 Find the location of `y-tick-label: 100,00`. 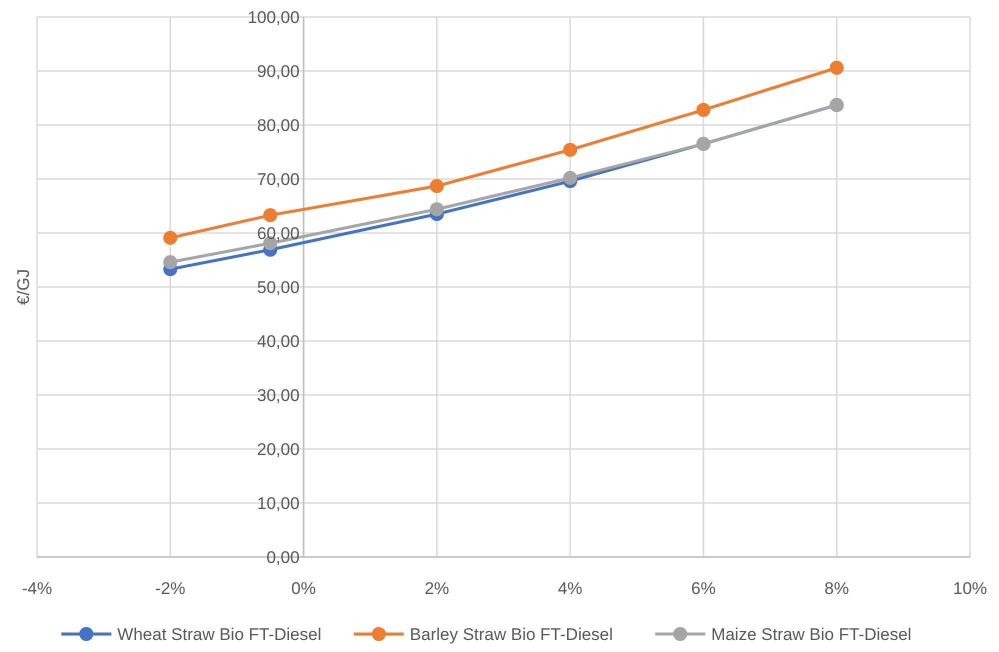

y-tick-label: 100,00 is located at coordinates (274, 17).